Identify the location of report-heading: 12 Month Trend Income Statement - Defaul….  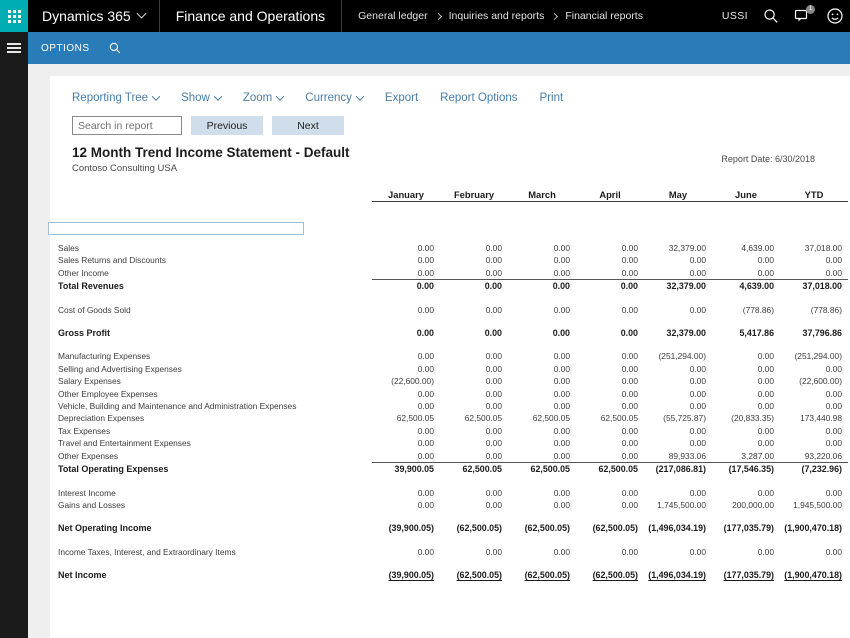
(450, 154).